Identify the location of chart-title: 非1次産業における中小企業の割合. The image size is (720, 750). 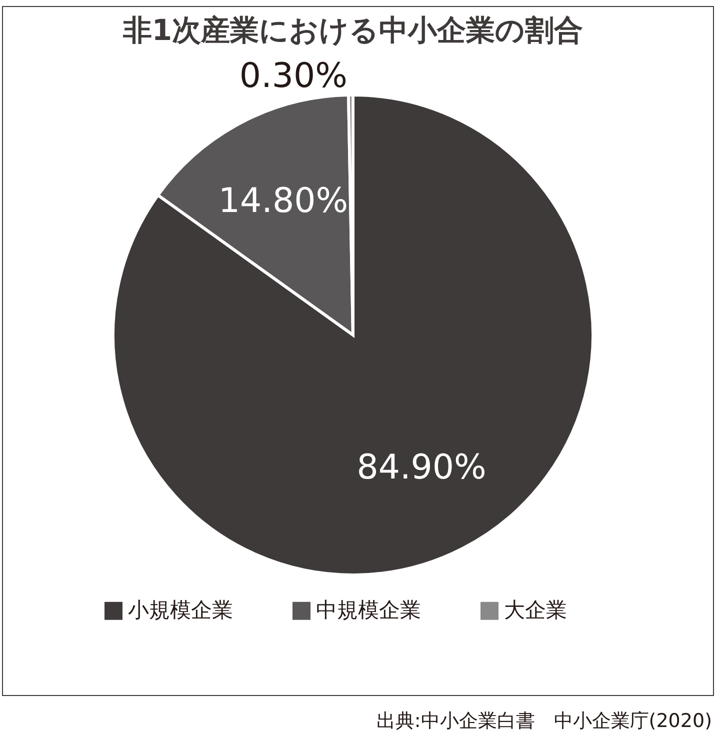
(353, 30).